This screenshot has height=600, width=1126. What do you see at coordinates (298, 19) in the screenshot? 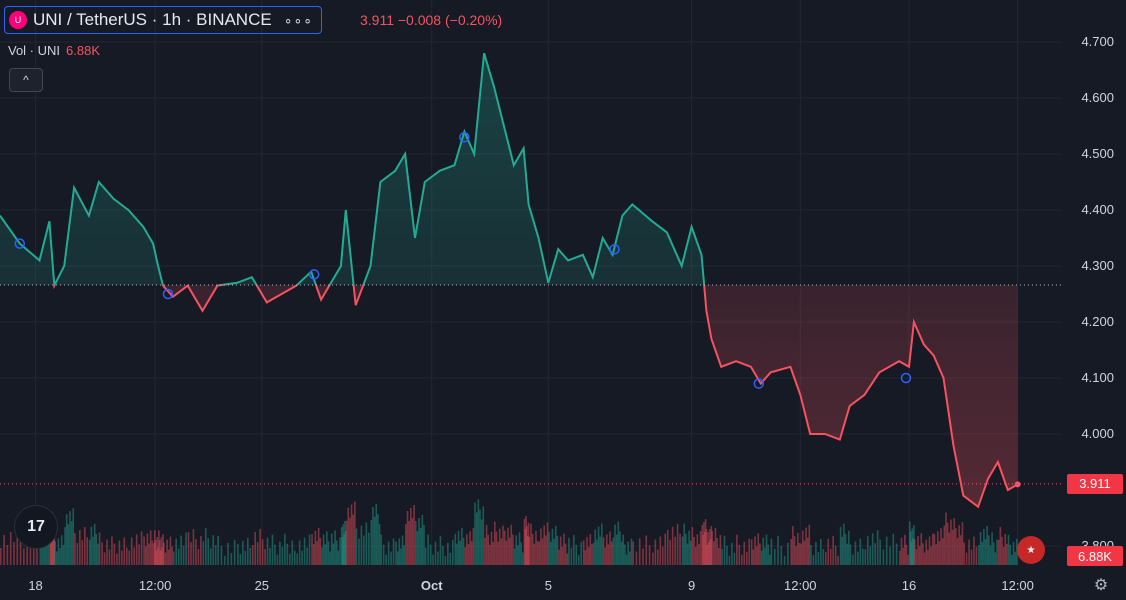
I see `more-options-icon: ∘∘∘` at bounding box center [298, 19].